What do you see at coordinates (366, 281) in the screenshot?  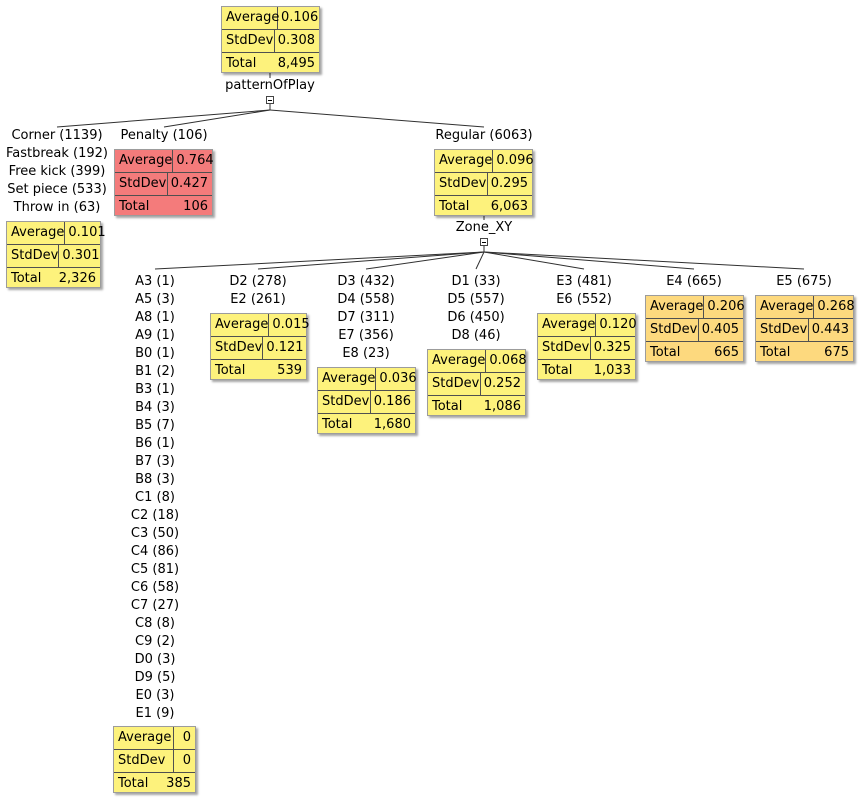 I see `branch-label: D3 (432)` at bounding box center [366, 281].